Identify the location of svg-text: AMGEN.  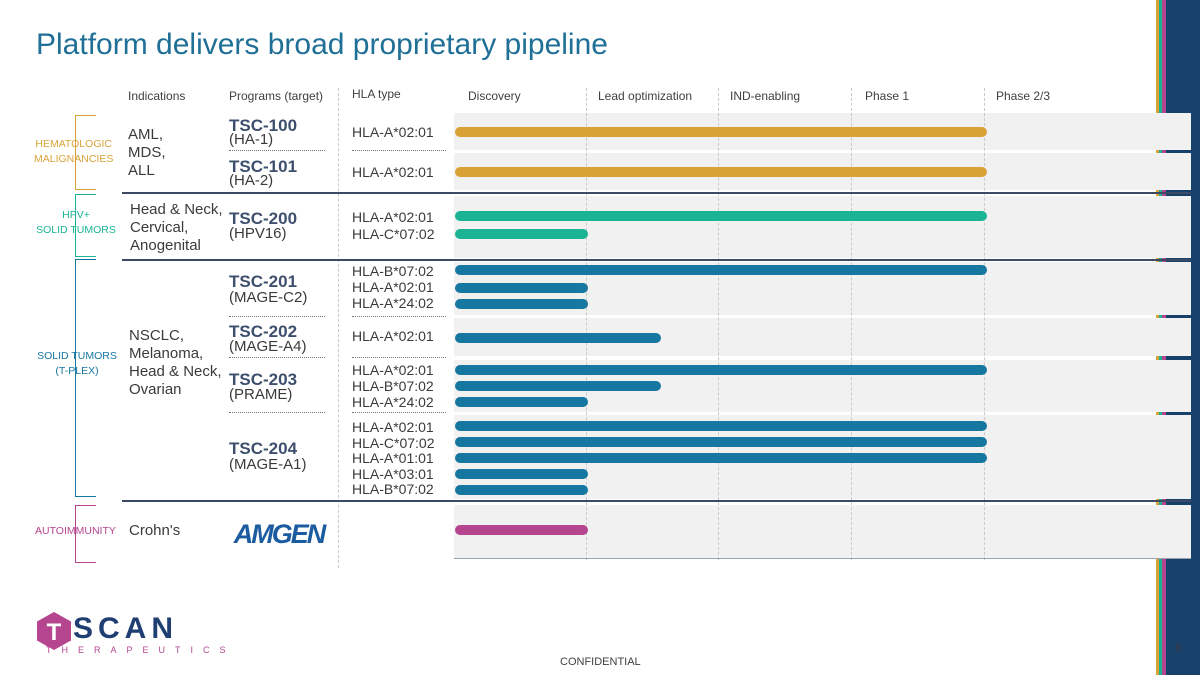
(280, 533).